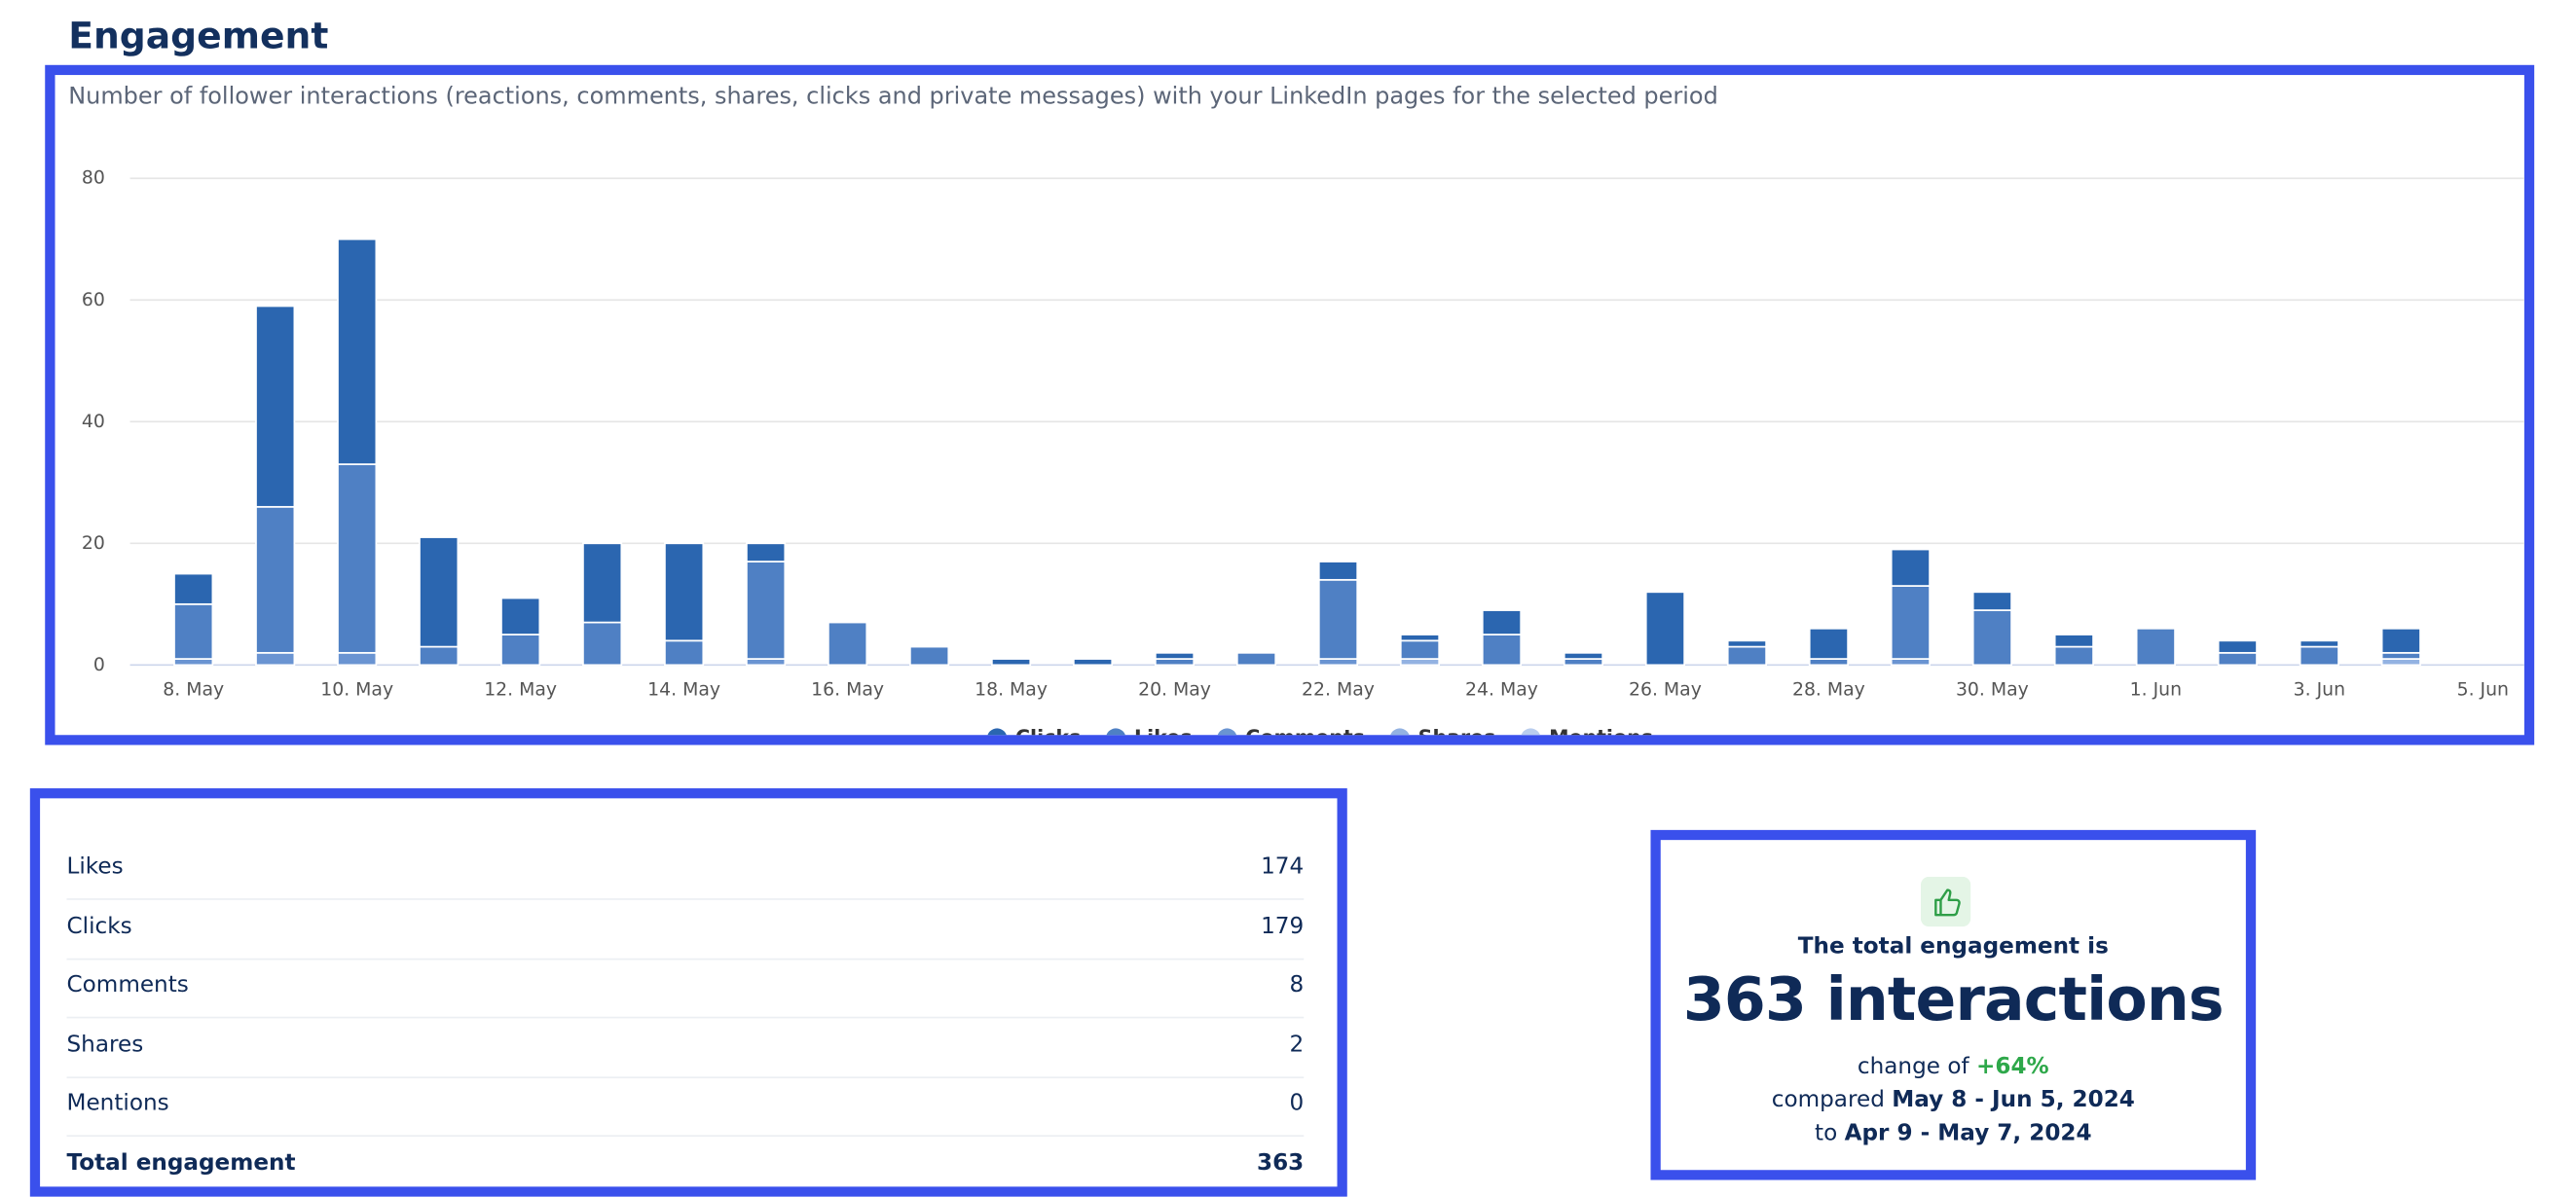 The width and height of the screenshot is (2576, 1197). Describe the element at coordinates (1501, 690) in the screenshot. I see `x-tick-label: 24. May` at that location.